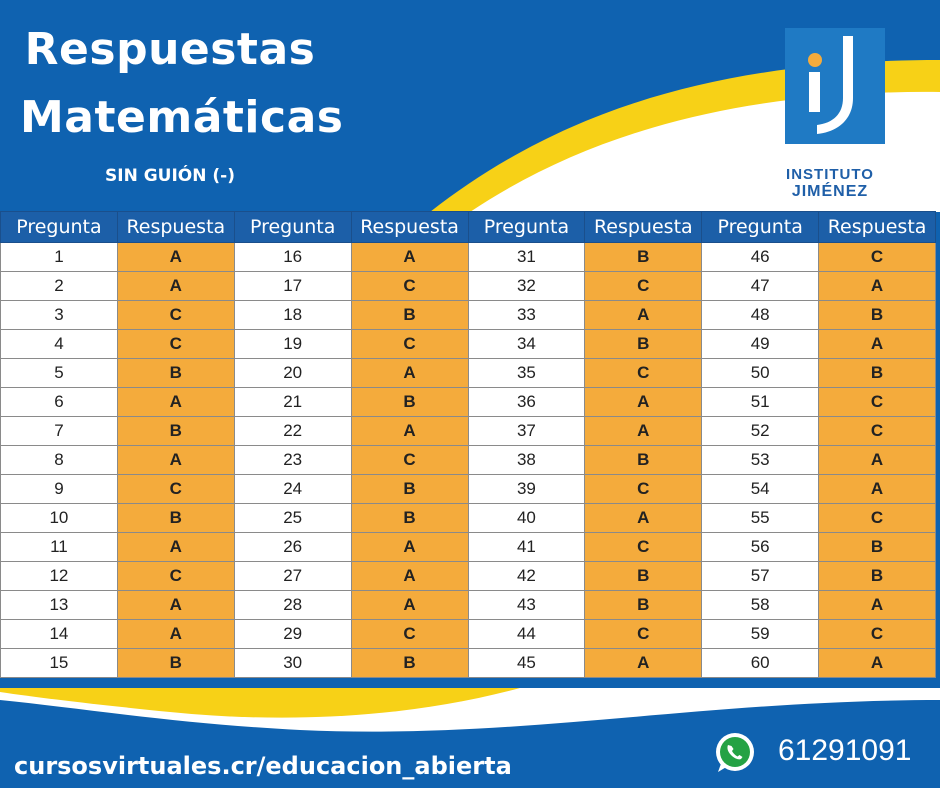 The width and height of the screenshot is (940, 788). Describe the element at coordinates (59, 431) in the screenshot. I see `question-number-cell: 7` at that location.